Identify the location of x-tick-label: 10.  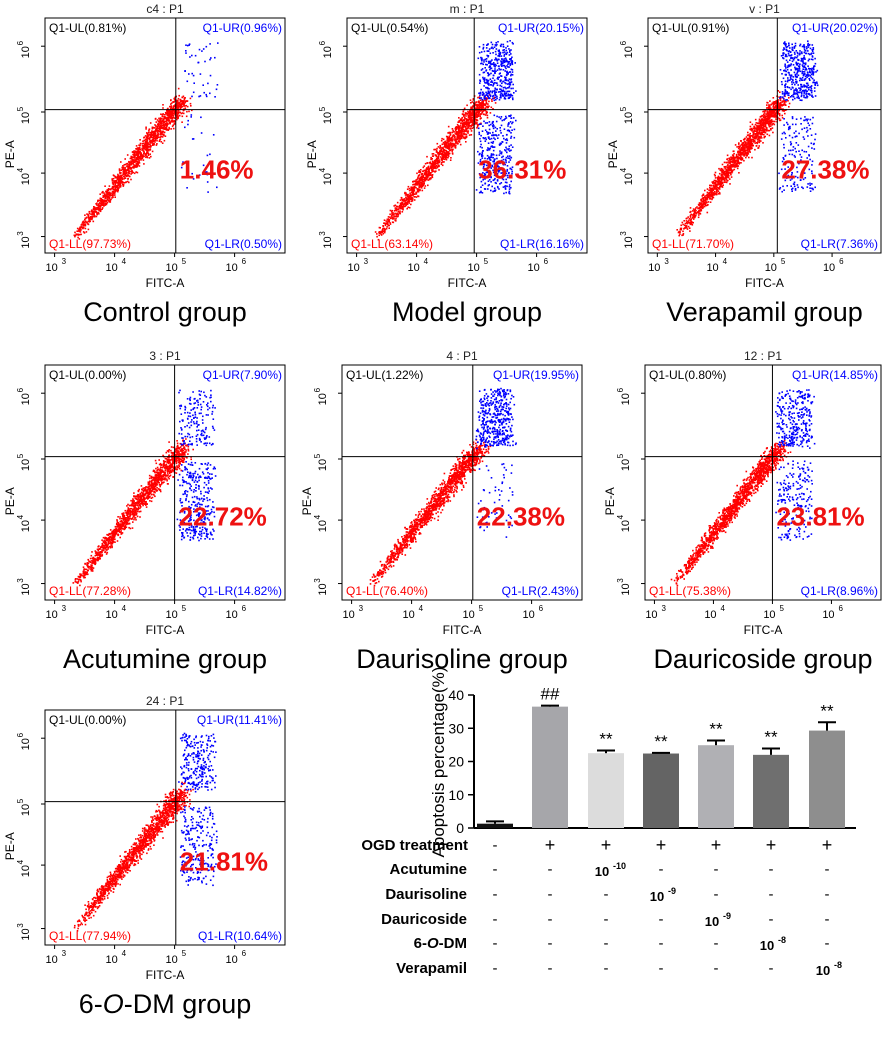
(231, 268).